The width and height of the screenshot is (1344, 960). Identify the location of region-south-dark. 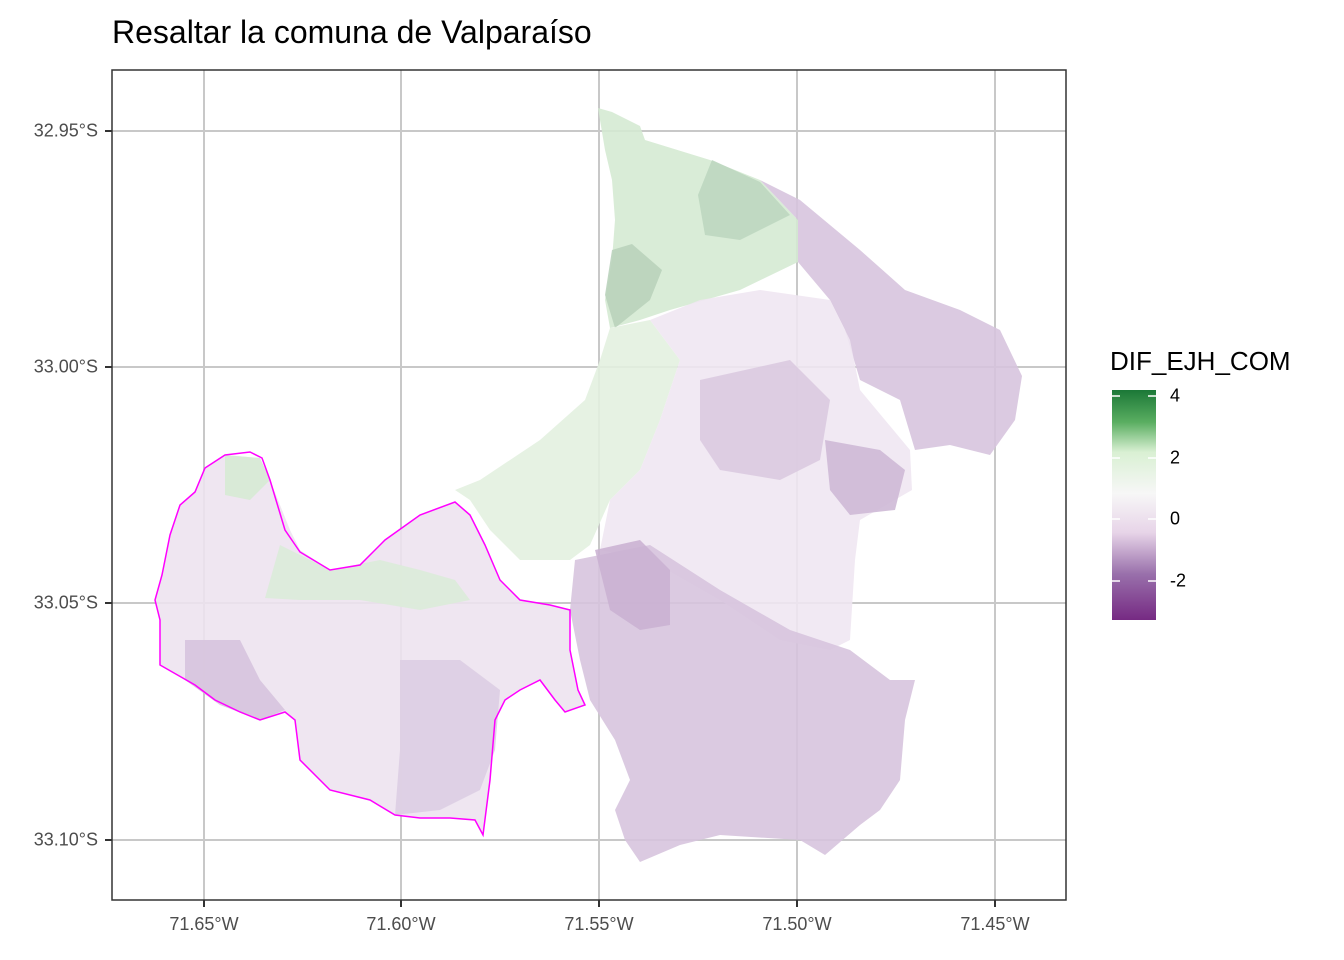
(632, 585).